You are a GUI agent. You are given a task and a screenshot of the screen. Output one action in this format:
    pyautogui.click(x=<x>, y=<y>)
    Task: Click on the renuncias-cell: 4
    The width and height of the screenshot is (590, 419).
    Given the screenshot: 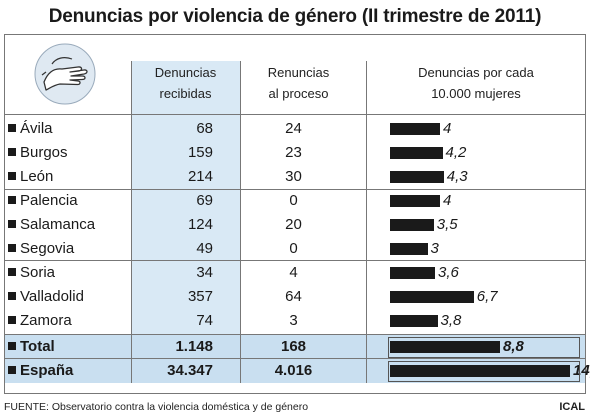 What is the action you would take?
    pyautogui.click(x=293, y=272)
    